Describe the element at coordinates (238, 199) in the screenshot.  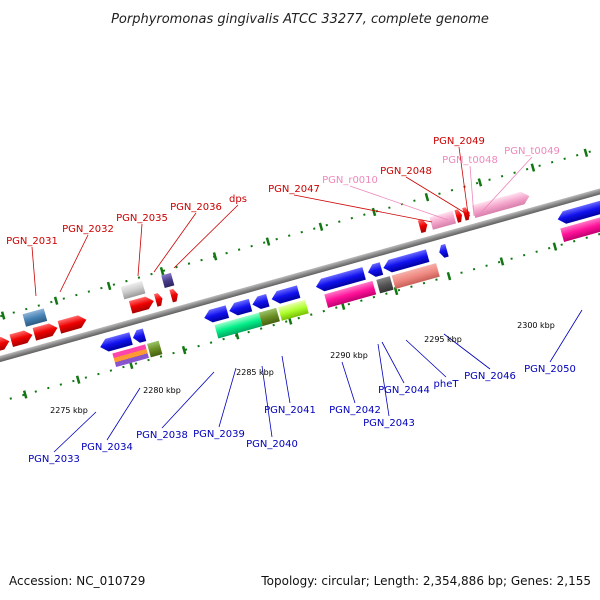
I see `gene-label: dps` at that location.